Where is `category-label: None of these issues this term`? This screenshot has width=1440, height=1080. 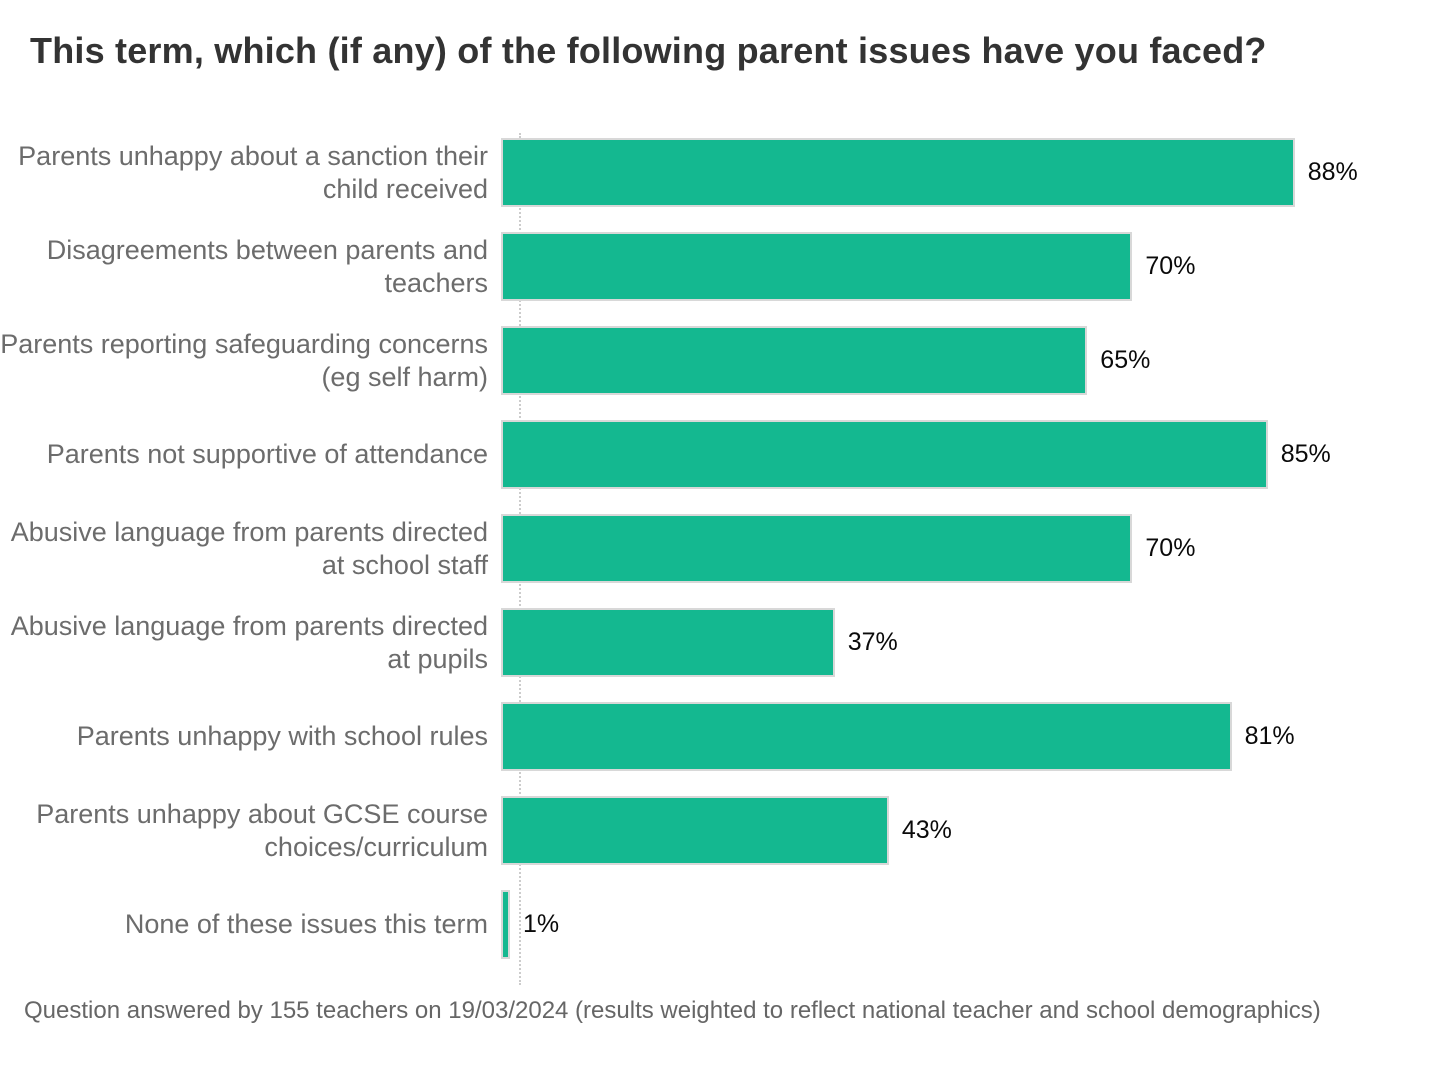 category-label: None of these issues this term is located at coordinates (306, 924).